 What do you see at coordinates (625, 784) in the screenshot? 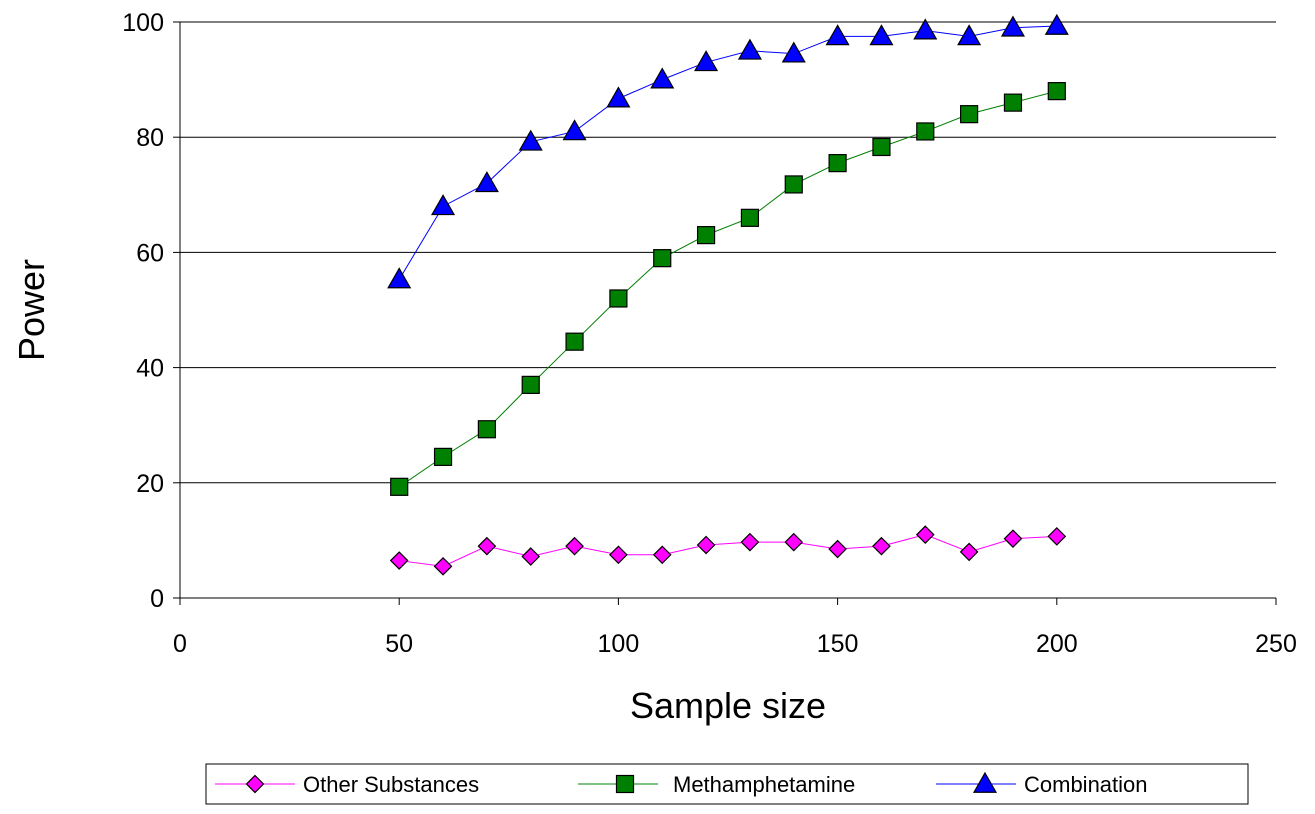
I see `legend-square-marker` at bounding box center [625, 784].